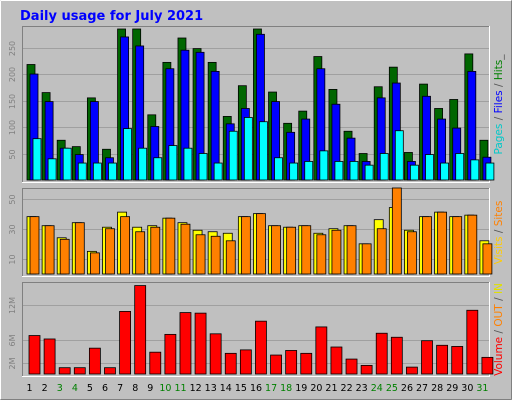 This screenshot has width=512, height=400. What do you see at coordinates (12, 48) in the screenshot?
I see `hits-y-tick-label: 250` at bounding box center [12, 48].